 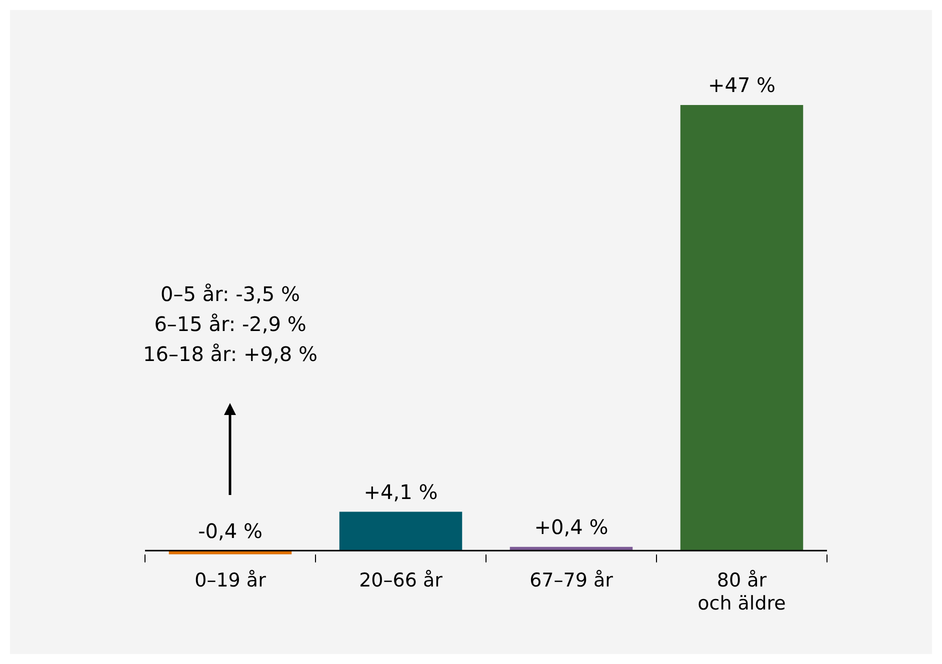 What do you see at coordinates (230, 530) in the screenshot?
I see `data-label: -0,4 %` at bounding box center [230, 530].